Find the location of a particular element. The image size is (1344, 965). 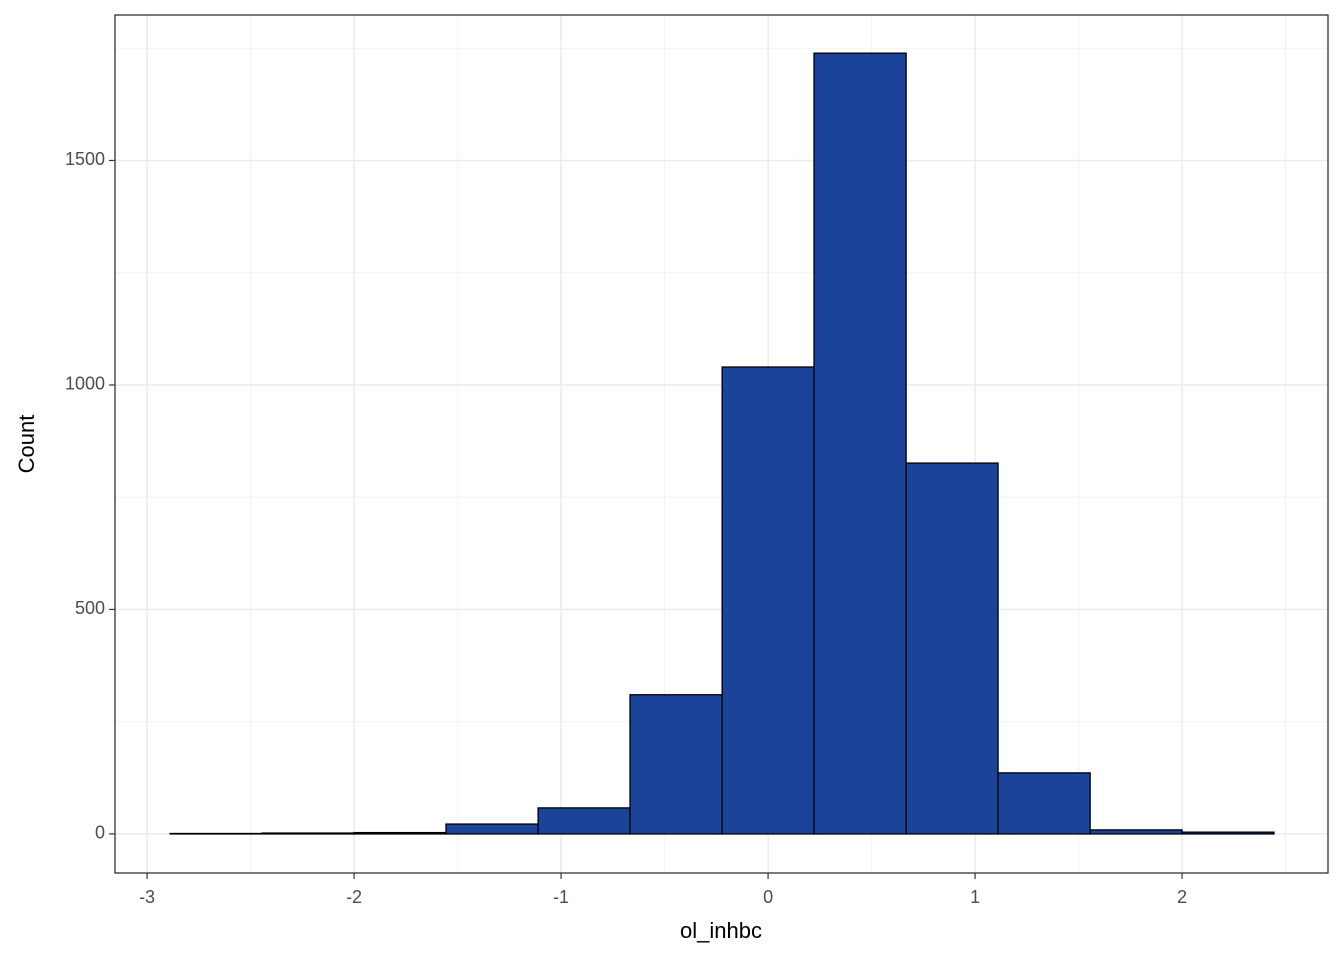

x-tick-label: -3 is located at coordinates (147, 897).